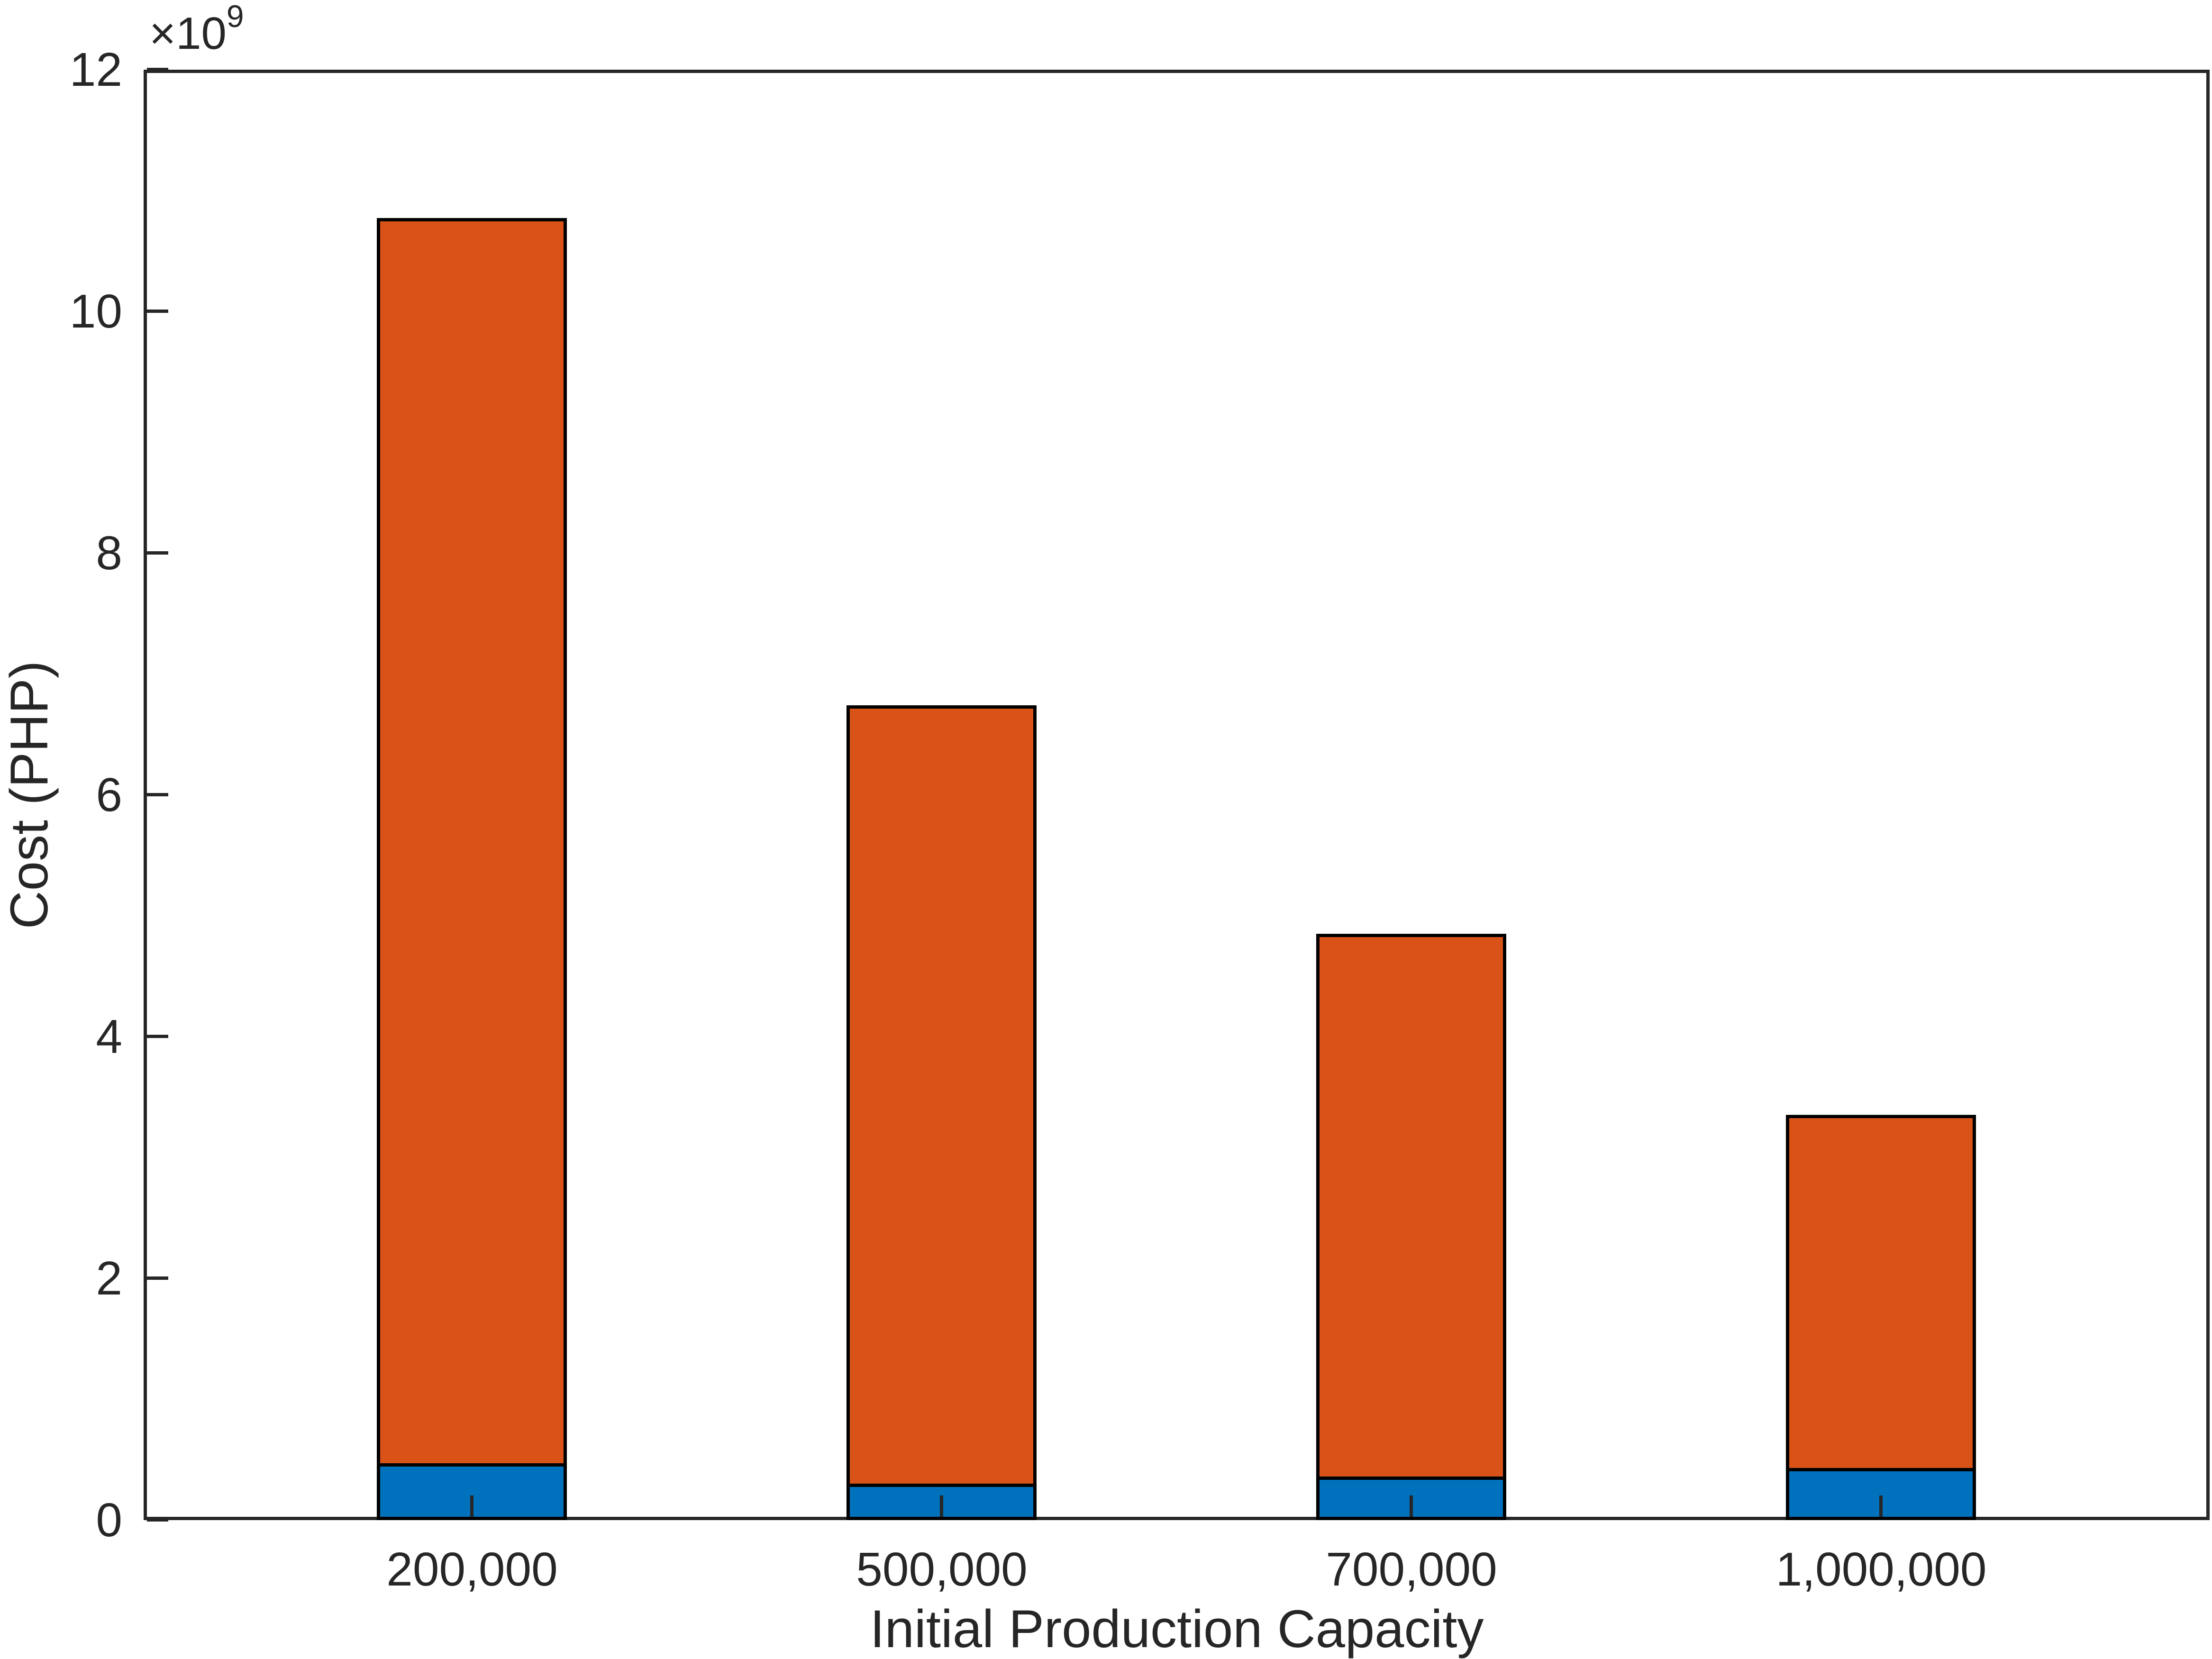 Image resolution: width=2212 pixels, height=1659 pixels. Describe the element at coordinates (942, 1569) in the screenshot. I see `x-tick-label: 500,000` at that location.